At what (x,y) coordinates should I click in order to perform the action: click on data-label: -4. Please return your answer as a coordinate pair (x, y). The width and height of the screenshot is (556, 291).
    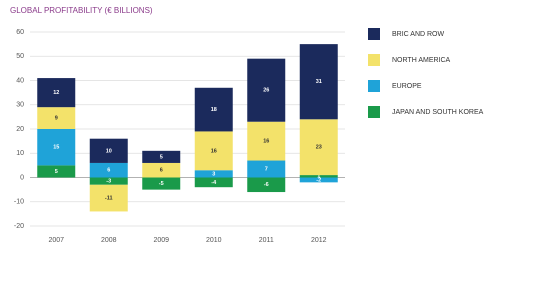
    Looking at the image, I should click on (214, 183).